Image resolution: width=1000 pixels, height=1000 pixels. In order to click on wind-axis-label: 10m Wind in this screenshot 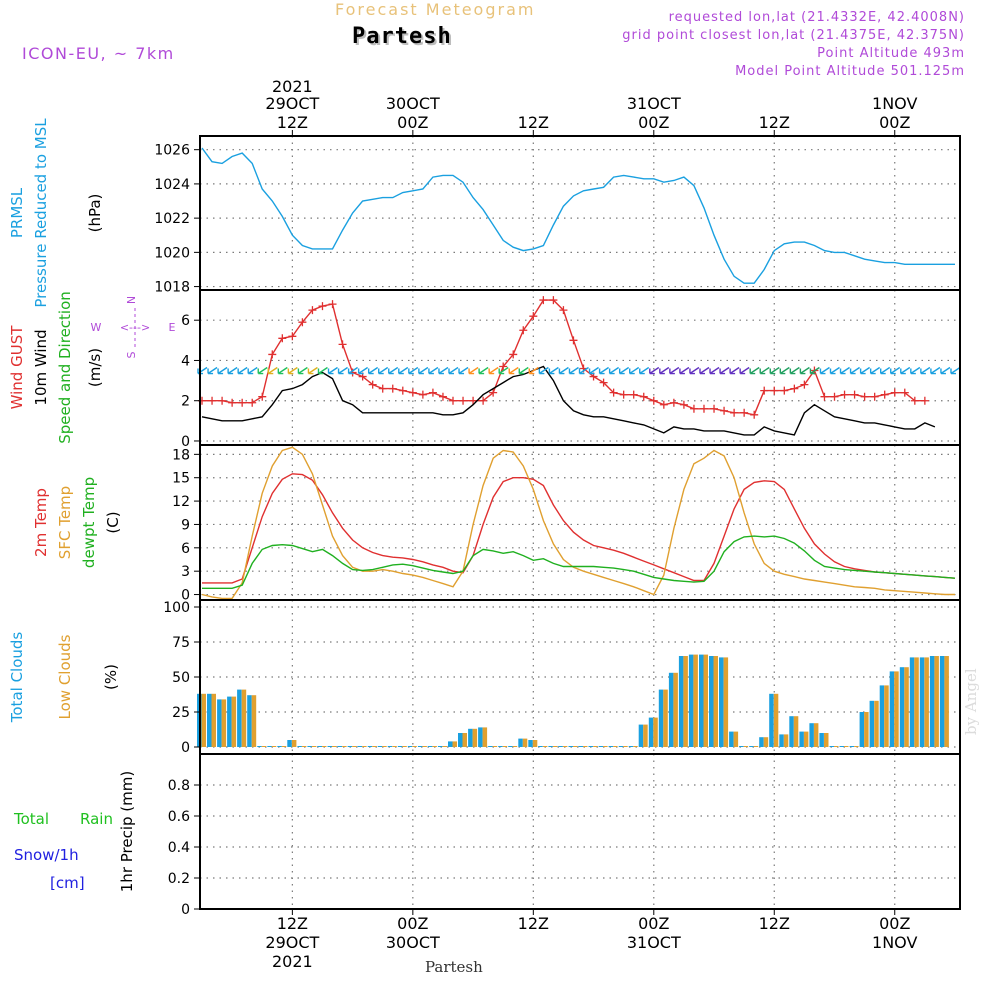, I will do `click(41, 367)`.